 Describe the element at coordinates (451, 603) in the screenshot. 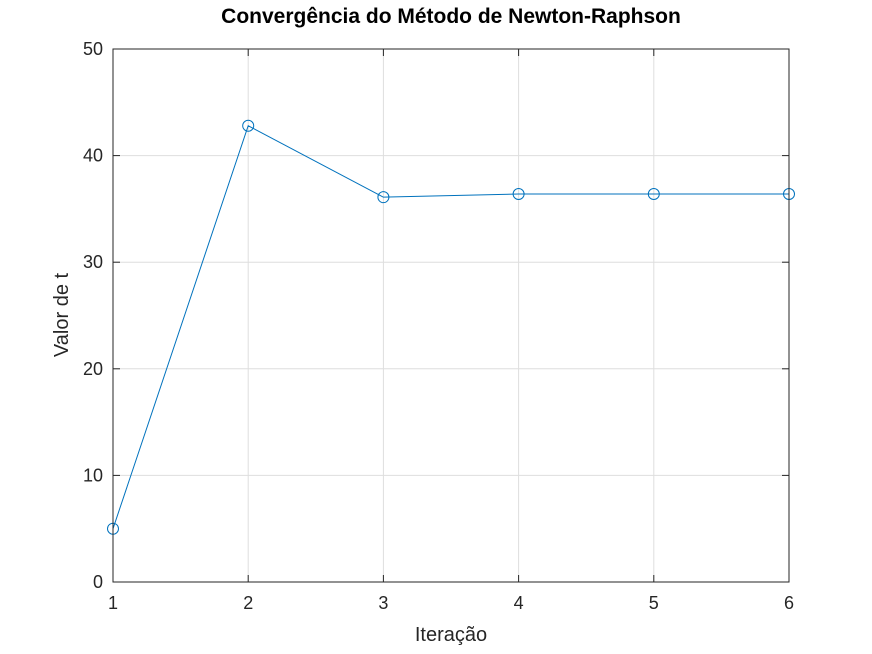

I see `x-tick-labels: 1 2 3 4 5 6` at that location.